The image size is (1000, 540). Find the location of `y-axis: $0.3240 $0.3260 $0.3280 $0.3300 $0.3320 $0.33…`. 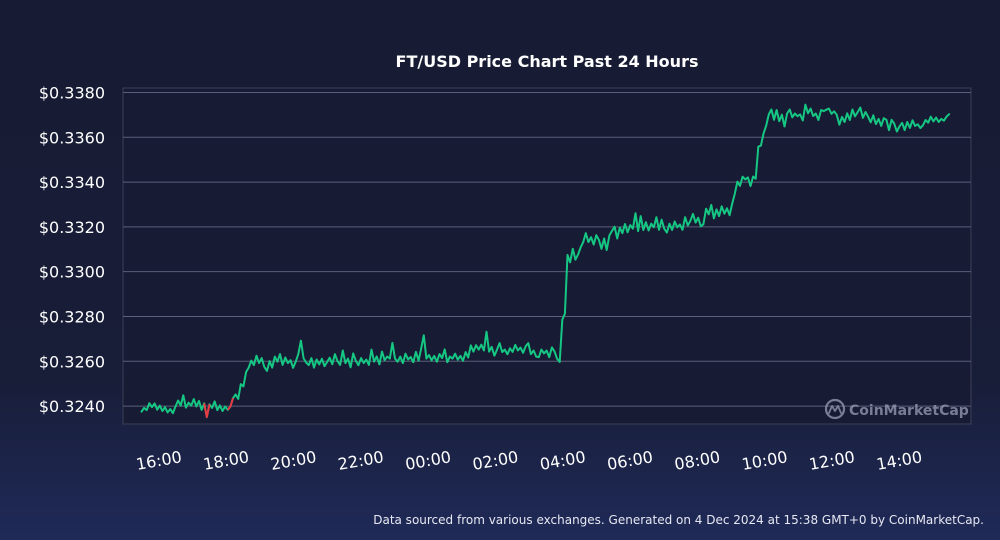

y-axis: $0.3240 $0.3260 $0.3280 $0.3300 $0.3320 $0.33… is located at coordinates (72, 249).